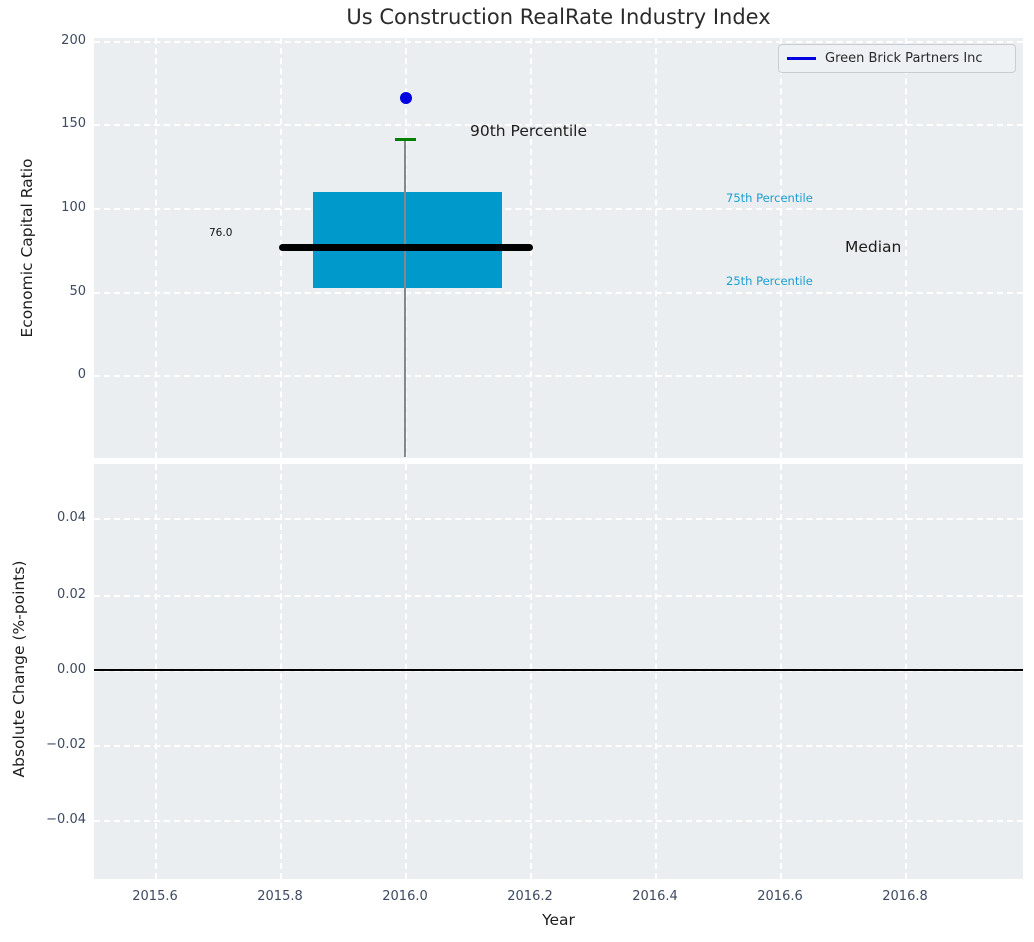 The width and height of the screenshot is (1034, 942). What do you see at coordinates (81, 374) in the screenshot?
I see `y-tick-label: 0` at bounding box center [81, 374].